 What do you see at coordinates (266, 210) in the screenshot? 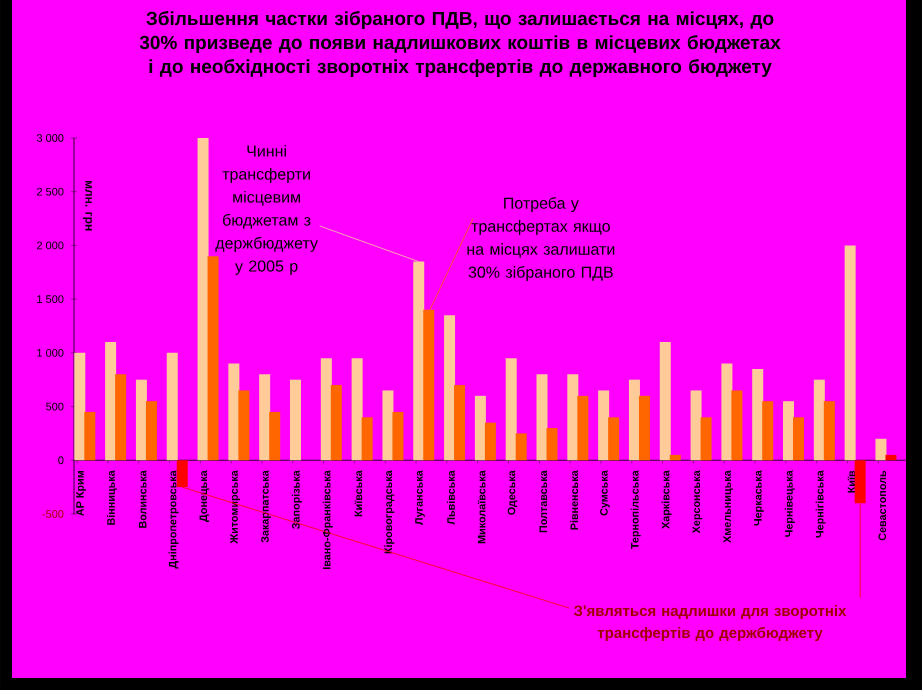
I see `series-label: Чинні трансферти місцевим бюджетам з держбюджету у 2005 р` at bounding box center [266, 210].